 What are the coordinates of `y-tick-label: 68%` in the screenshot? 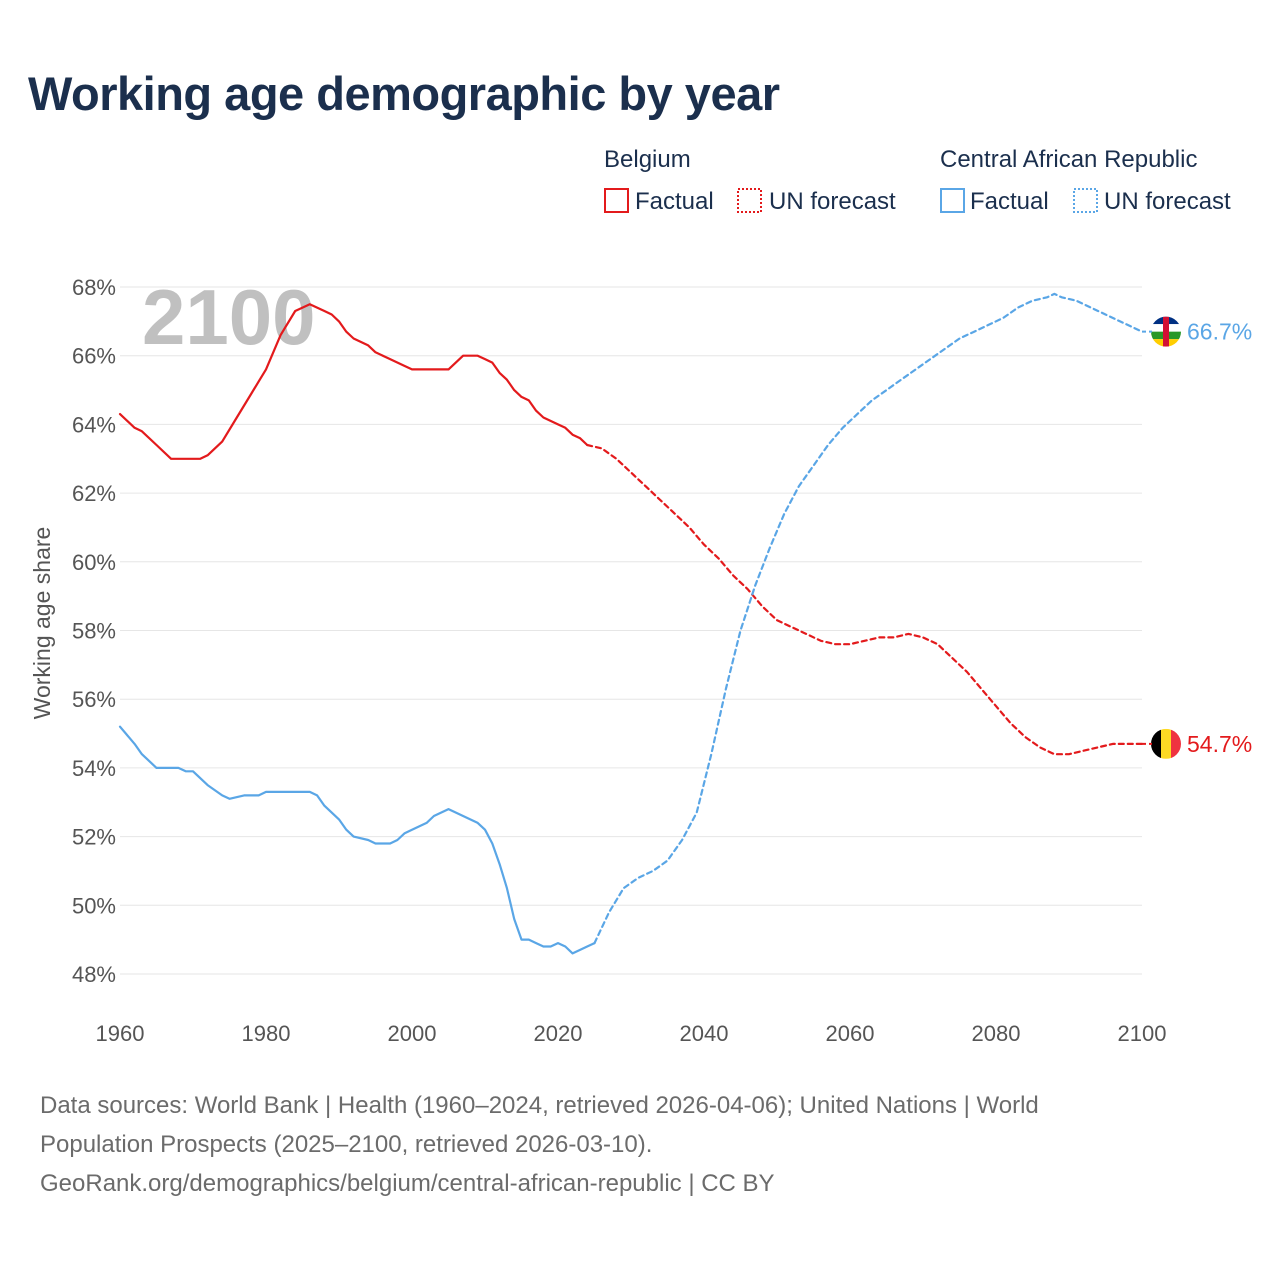 It's located at (94, 287).